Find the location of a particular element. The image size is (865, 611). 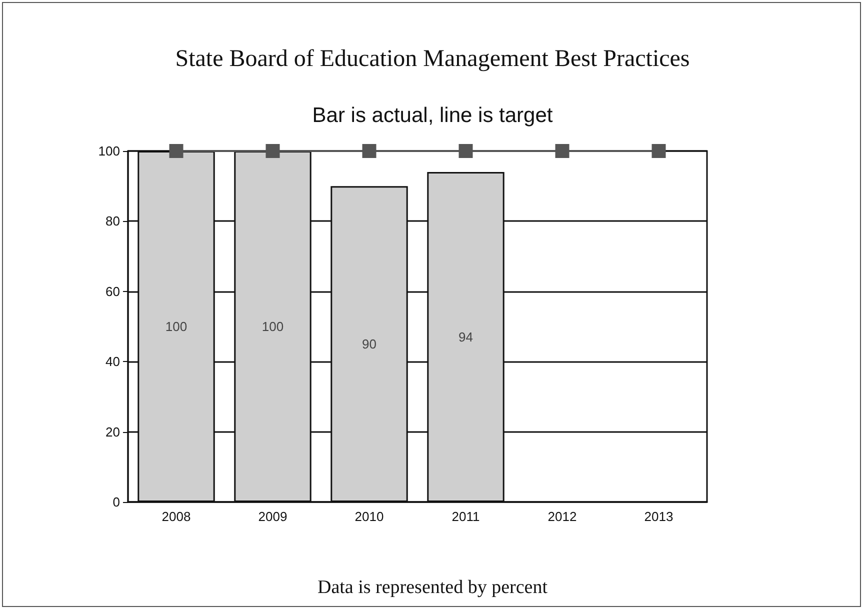

y-tick-label: 0 is located at coordinates (116, 502).